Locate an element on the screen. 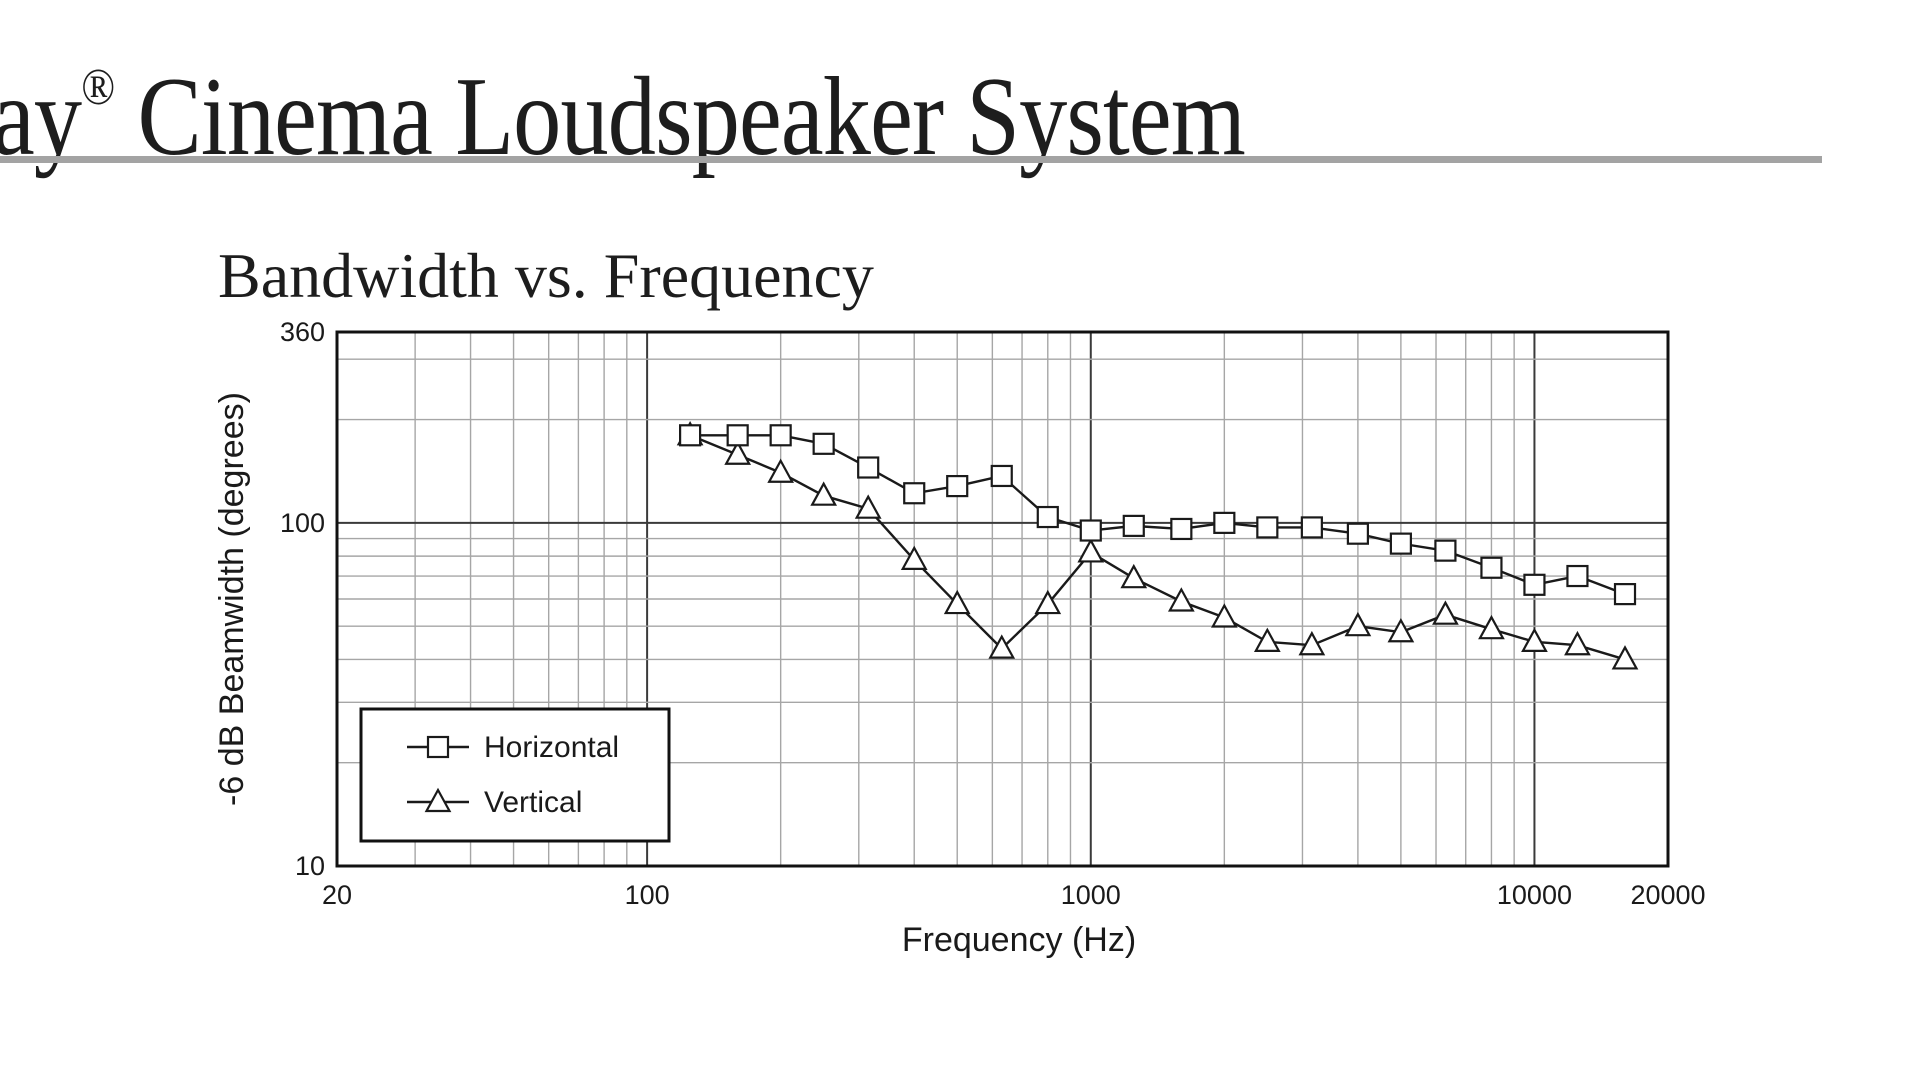  x-axis-label: Frequency (Hz) is located at coordinates (1019, 940).